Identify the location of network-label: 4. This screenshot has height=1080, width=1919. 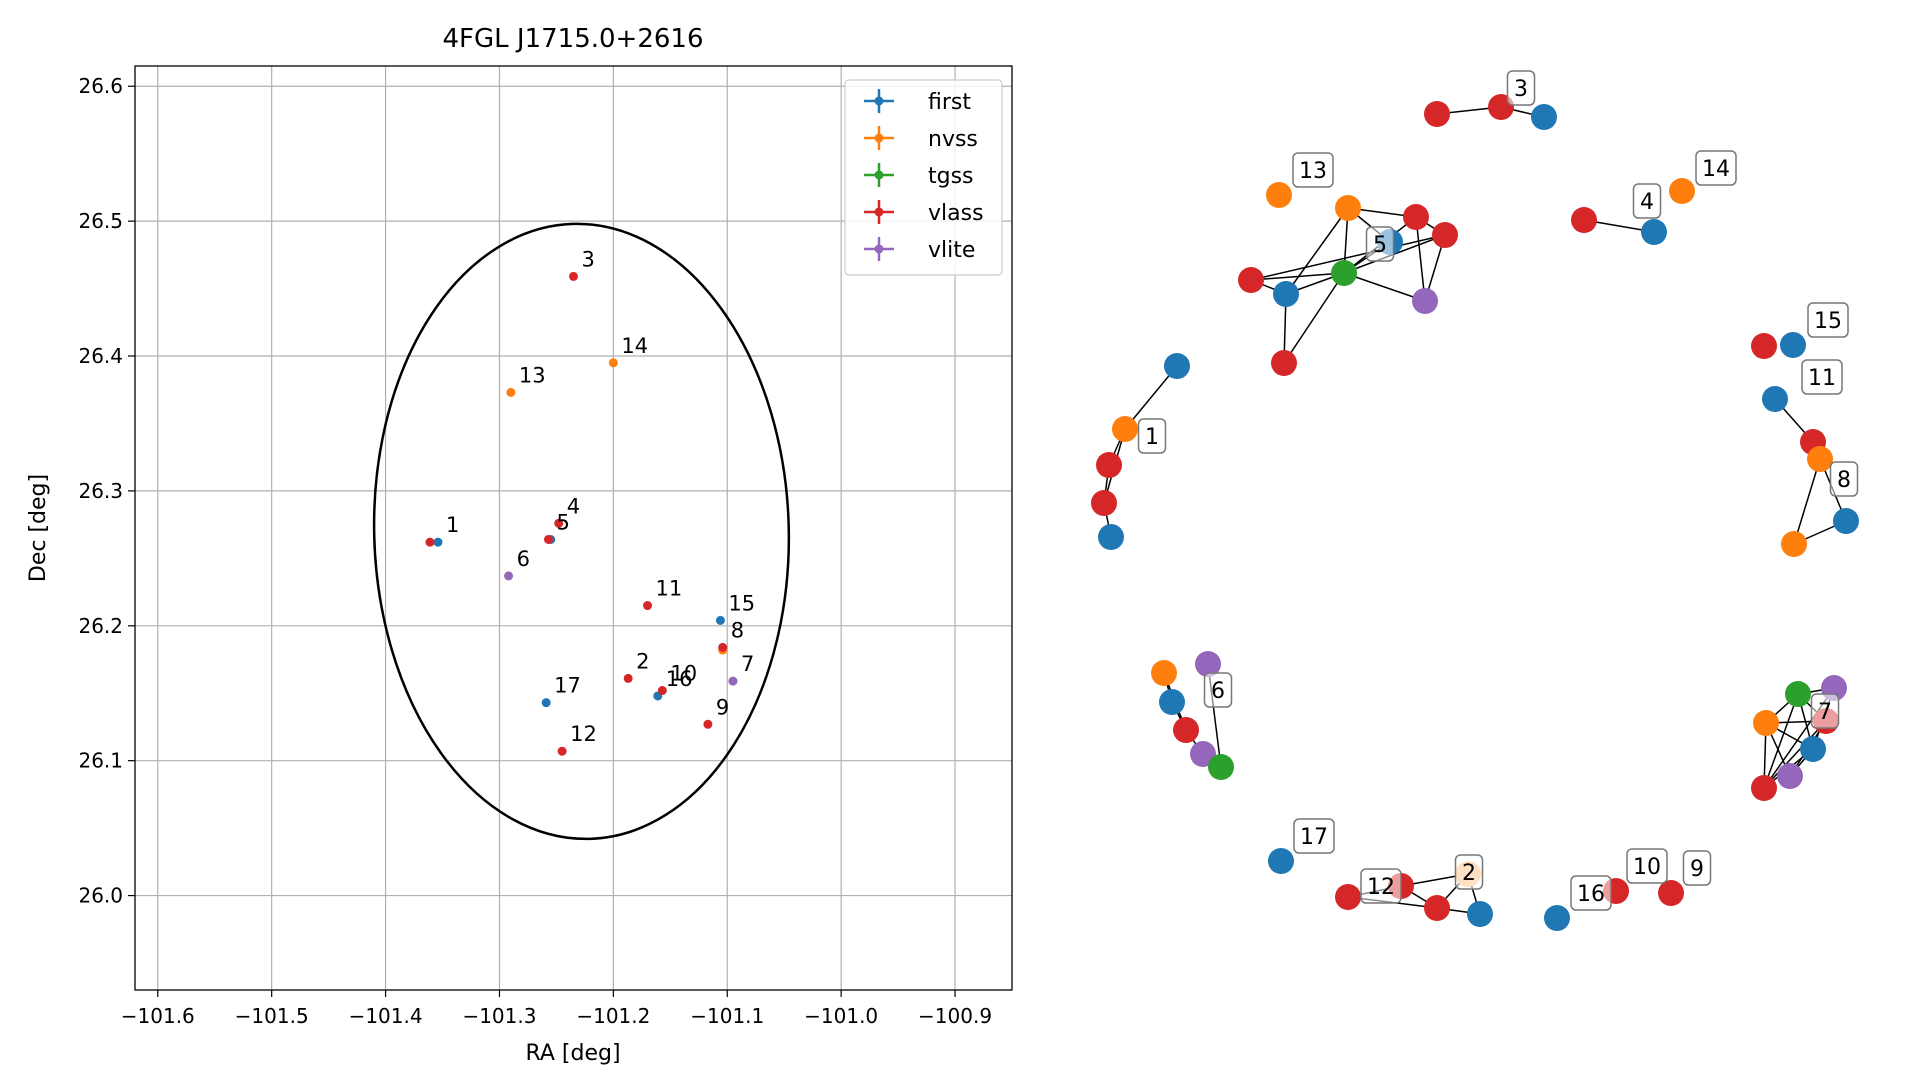
(1647, 201).